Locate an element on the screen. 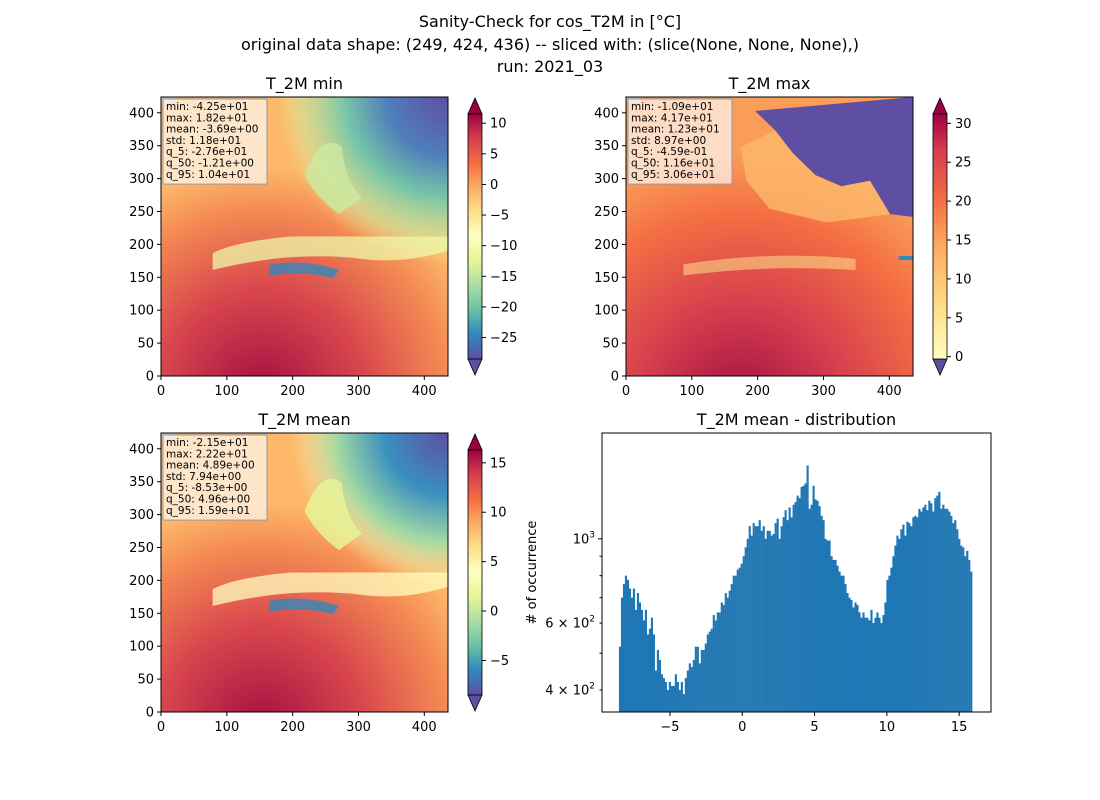 This screenshot has height=800, width=1100. stats-line: std: 1.18e+01 is located at coordinates (203, 141).